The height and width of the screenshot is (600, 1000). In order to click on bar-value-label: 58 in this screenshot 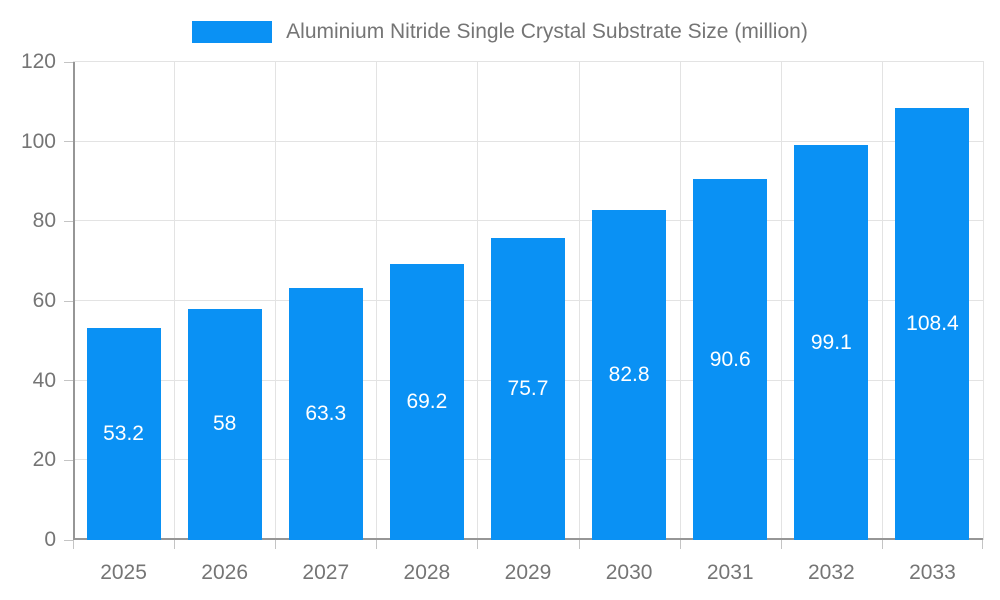, I will do `click(224, 424)`.